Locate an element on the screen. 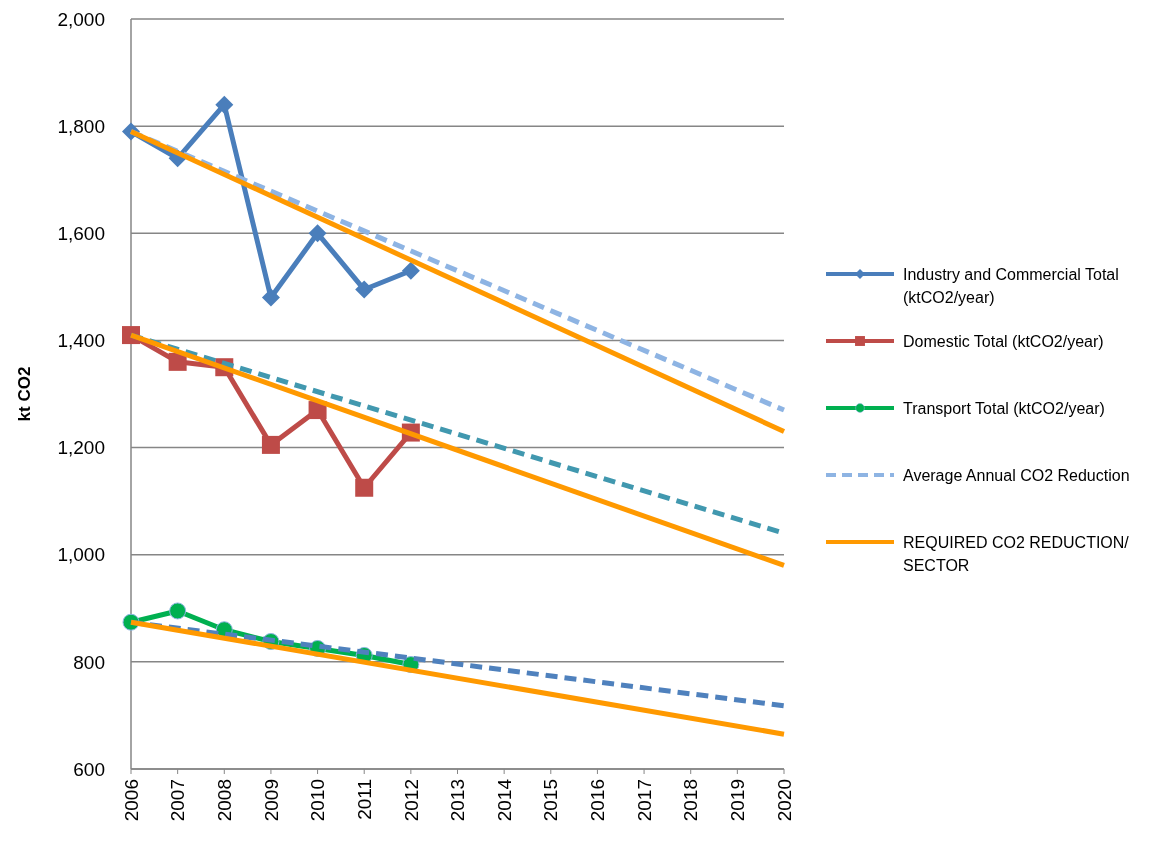  y-tick-label: 1,400 is located at coordinates (81, 341).